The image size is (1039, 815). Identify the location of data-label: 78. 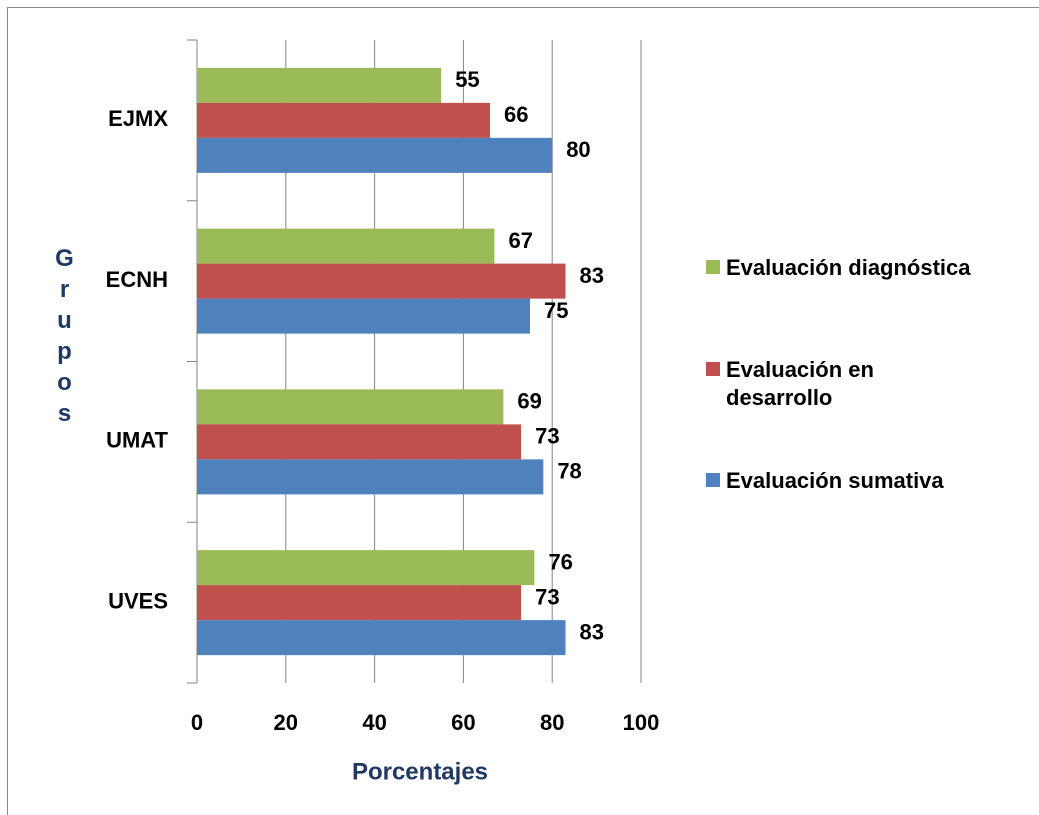
(569, 471).